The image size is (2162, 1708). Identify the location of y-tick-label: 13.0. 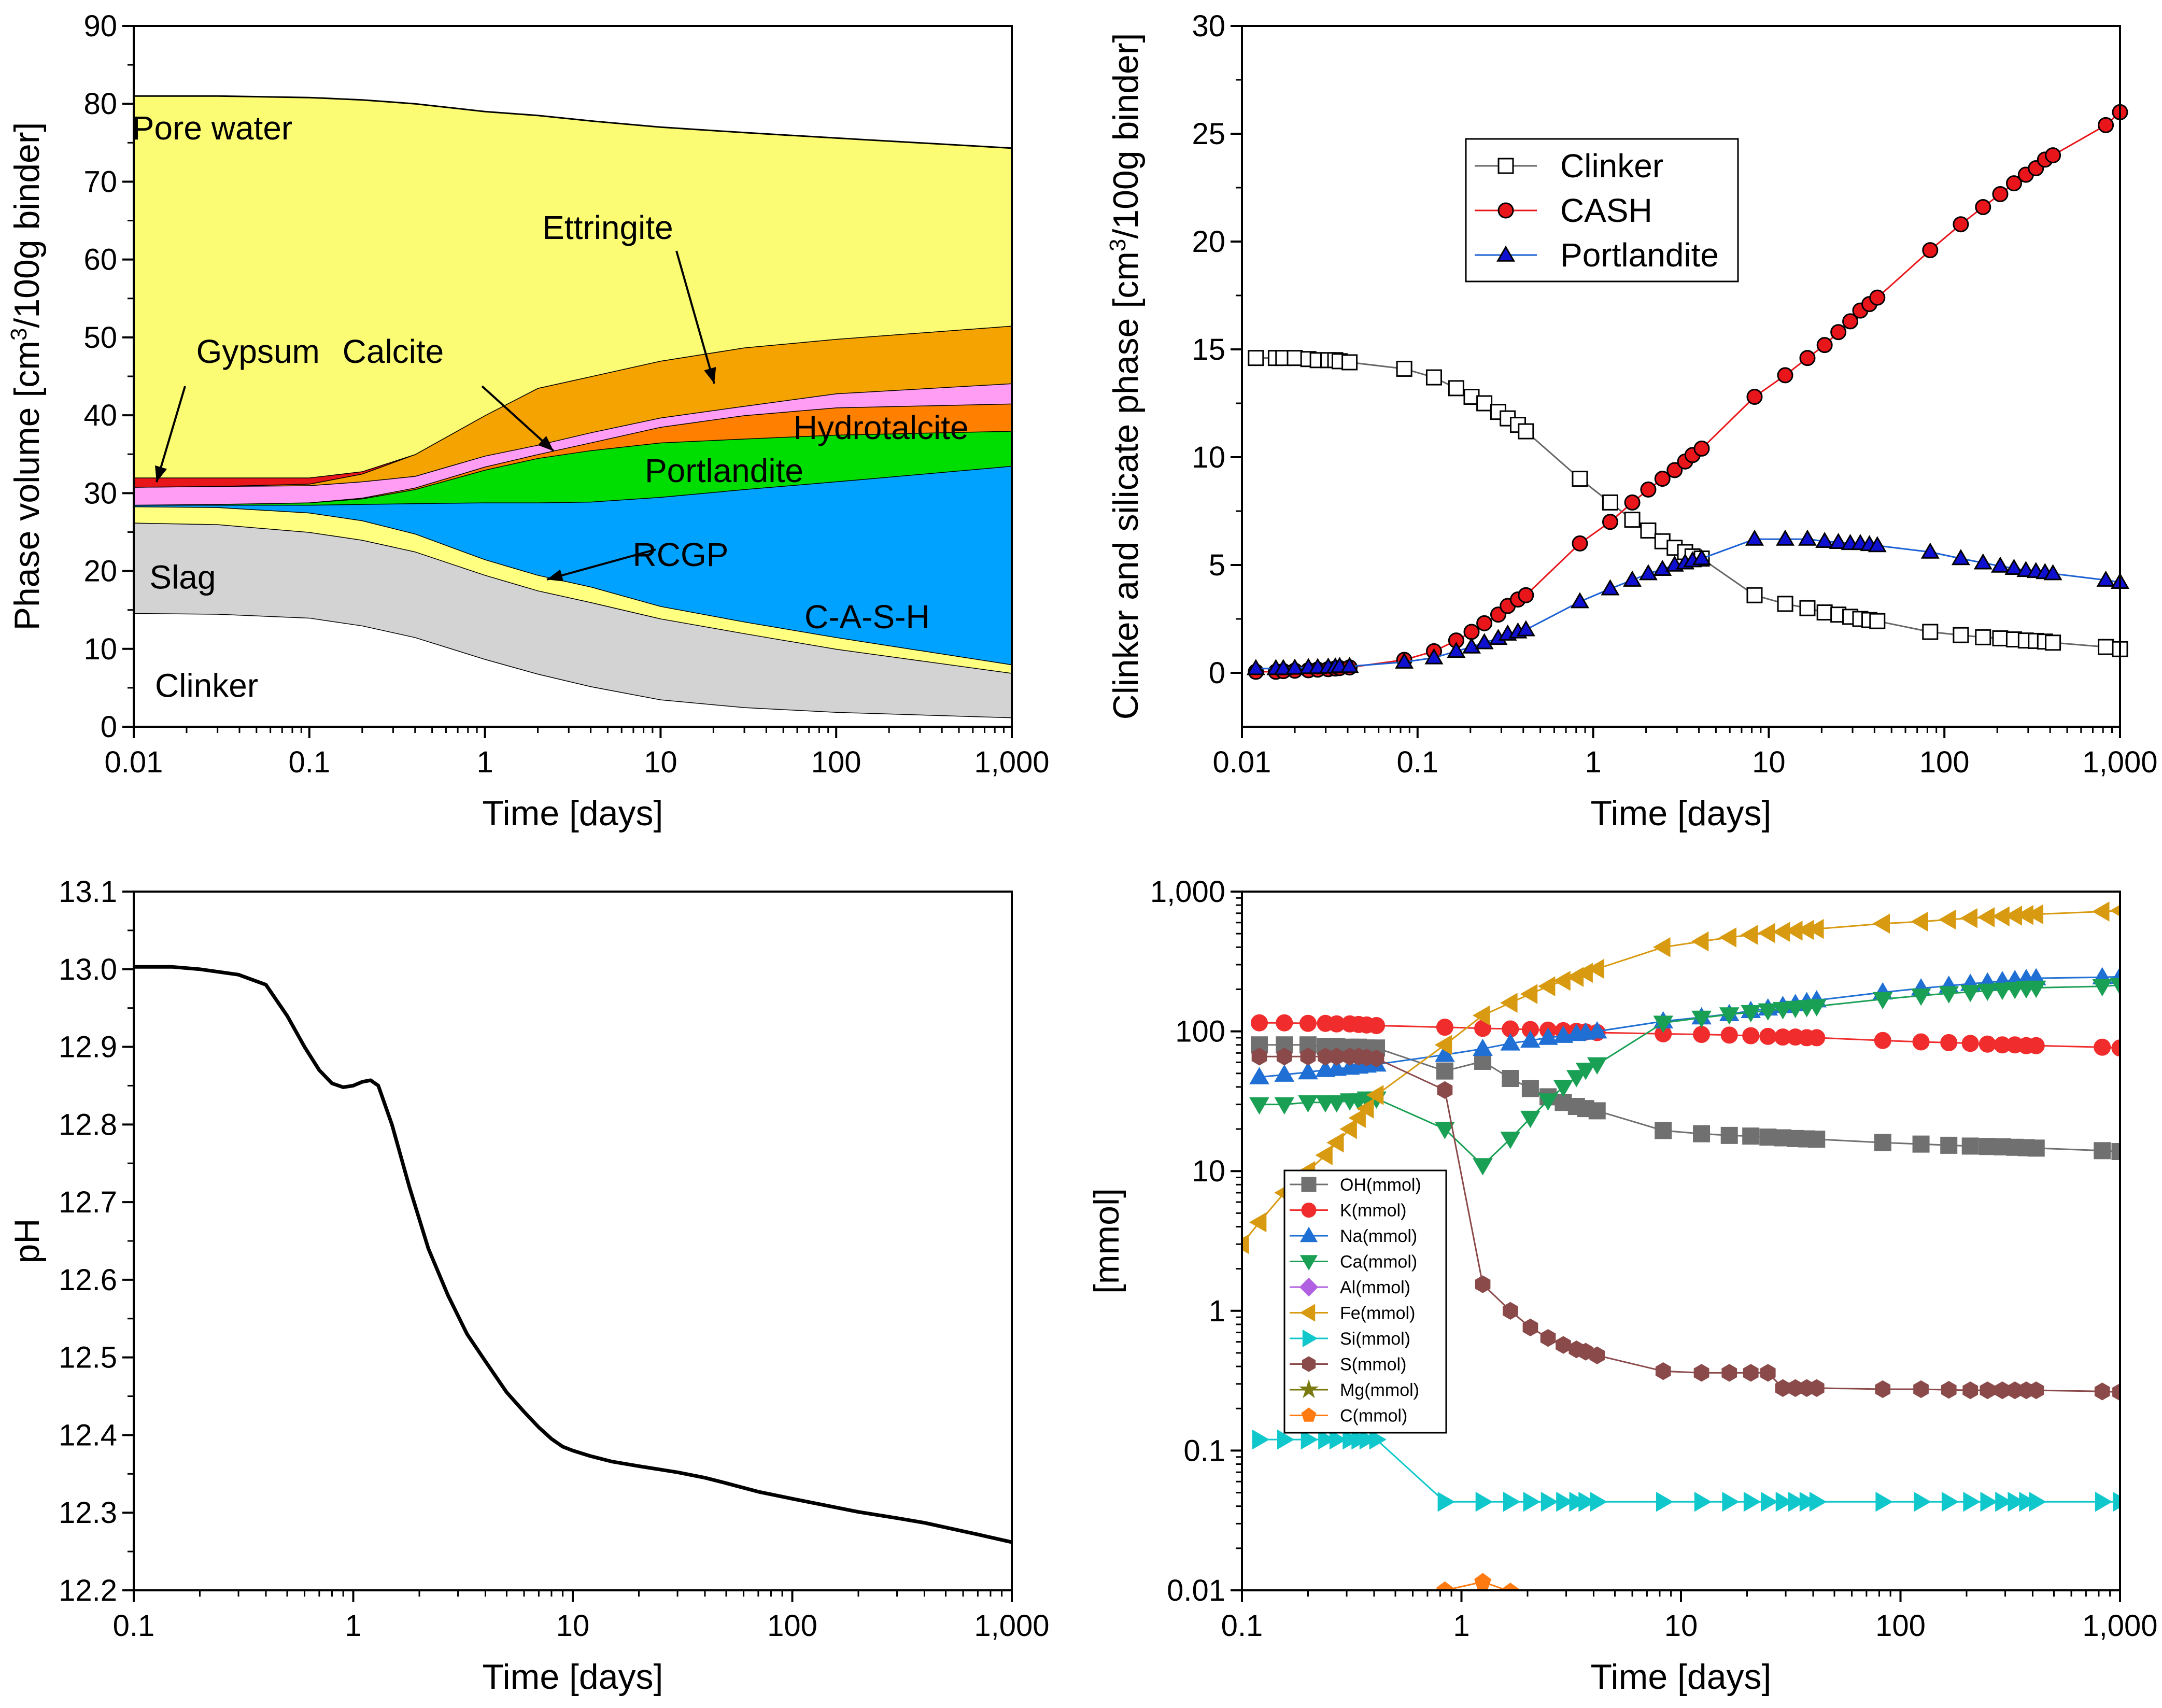
(88, 969).